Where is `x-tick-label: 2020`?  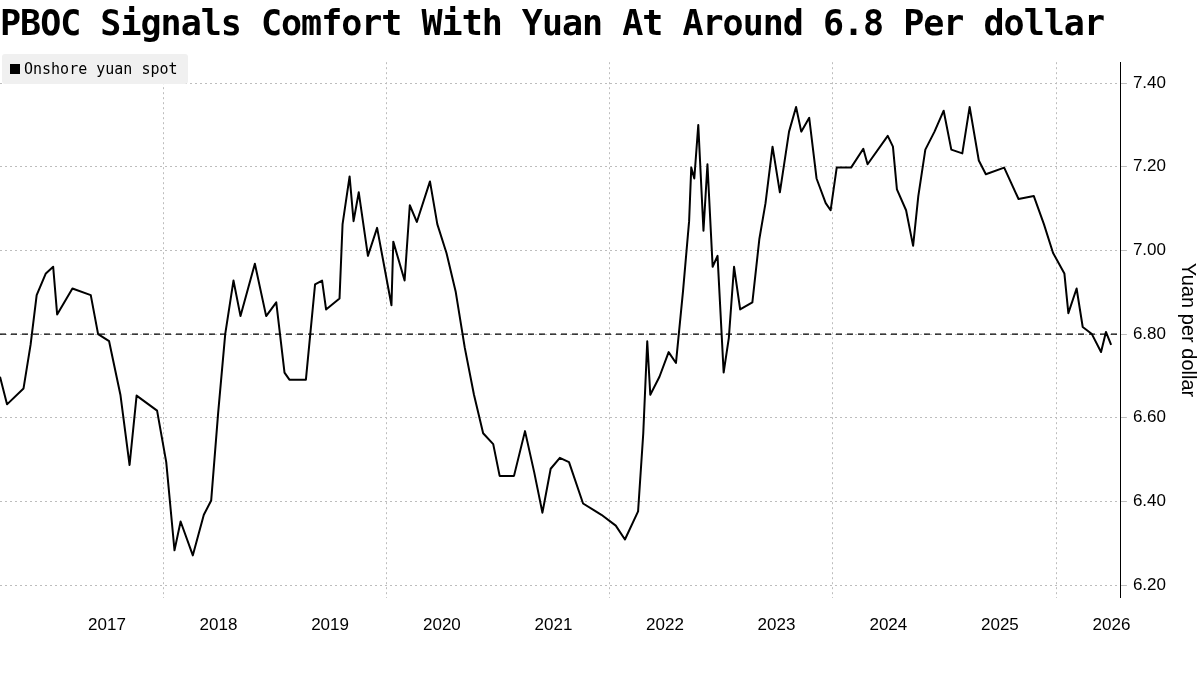 x-tick-label: 2020 is located at coordinates (441, 625).